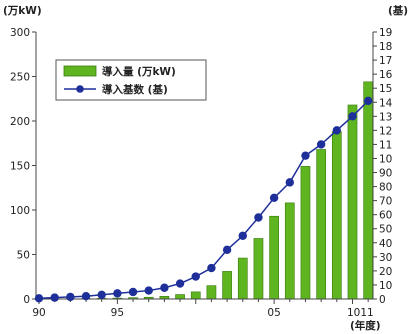 This screenshot has height=334, width=414. I want to click on x-axis: (年度) 90 95 05 1011, so click(206, 315).